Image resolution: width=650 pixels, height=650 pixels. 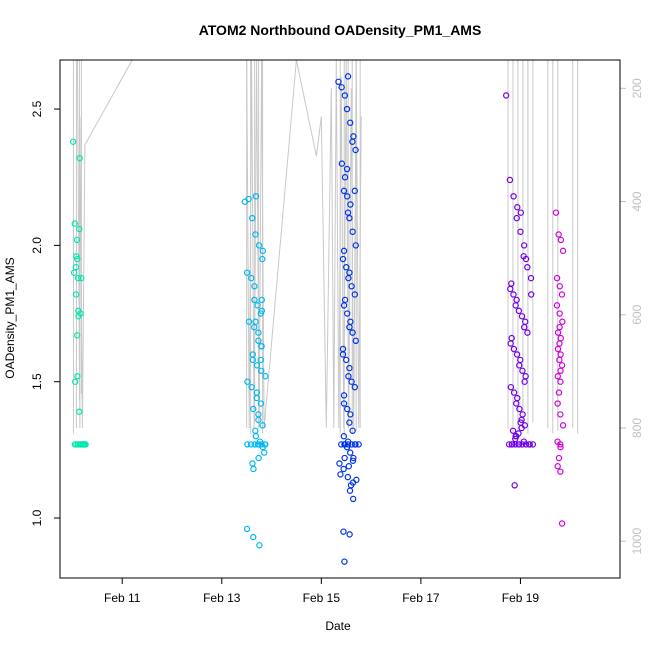 What do you see at coordinates (338, 626) in the screenshot?
I see `x-axis-label: Date` at bounding box center [338, 626].